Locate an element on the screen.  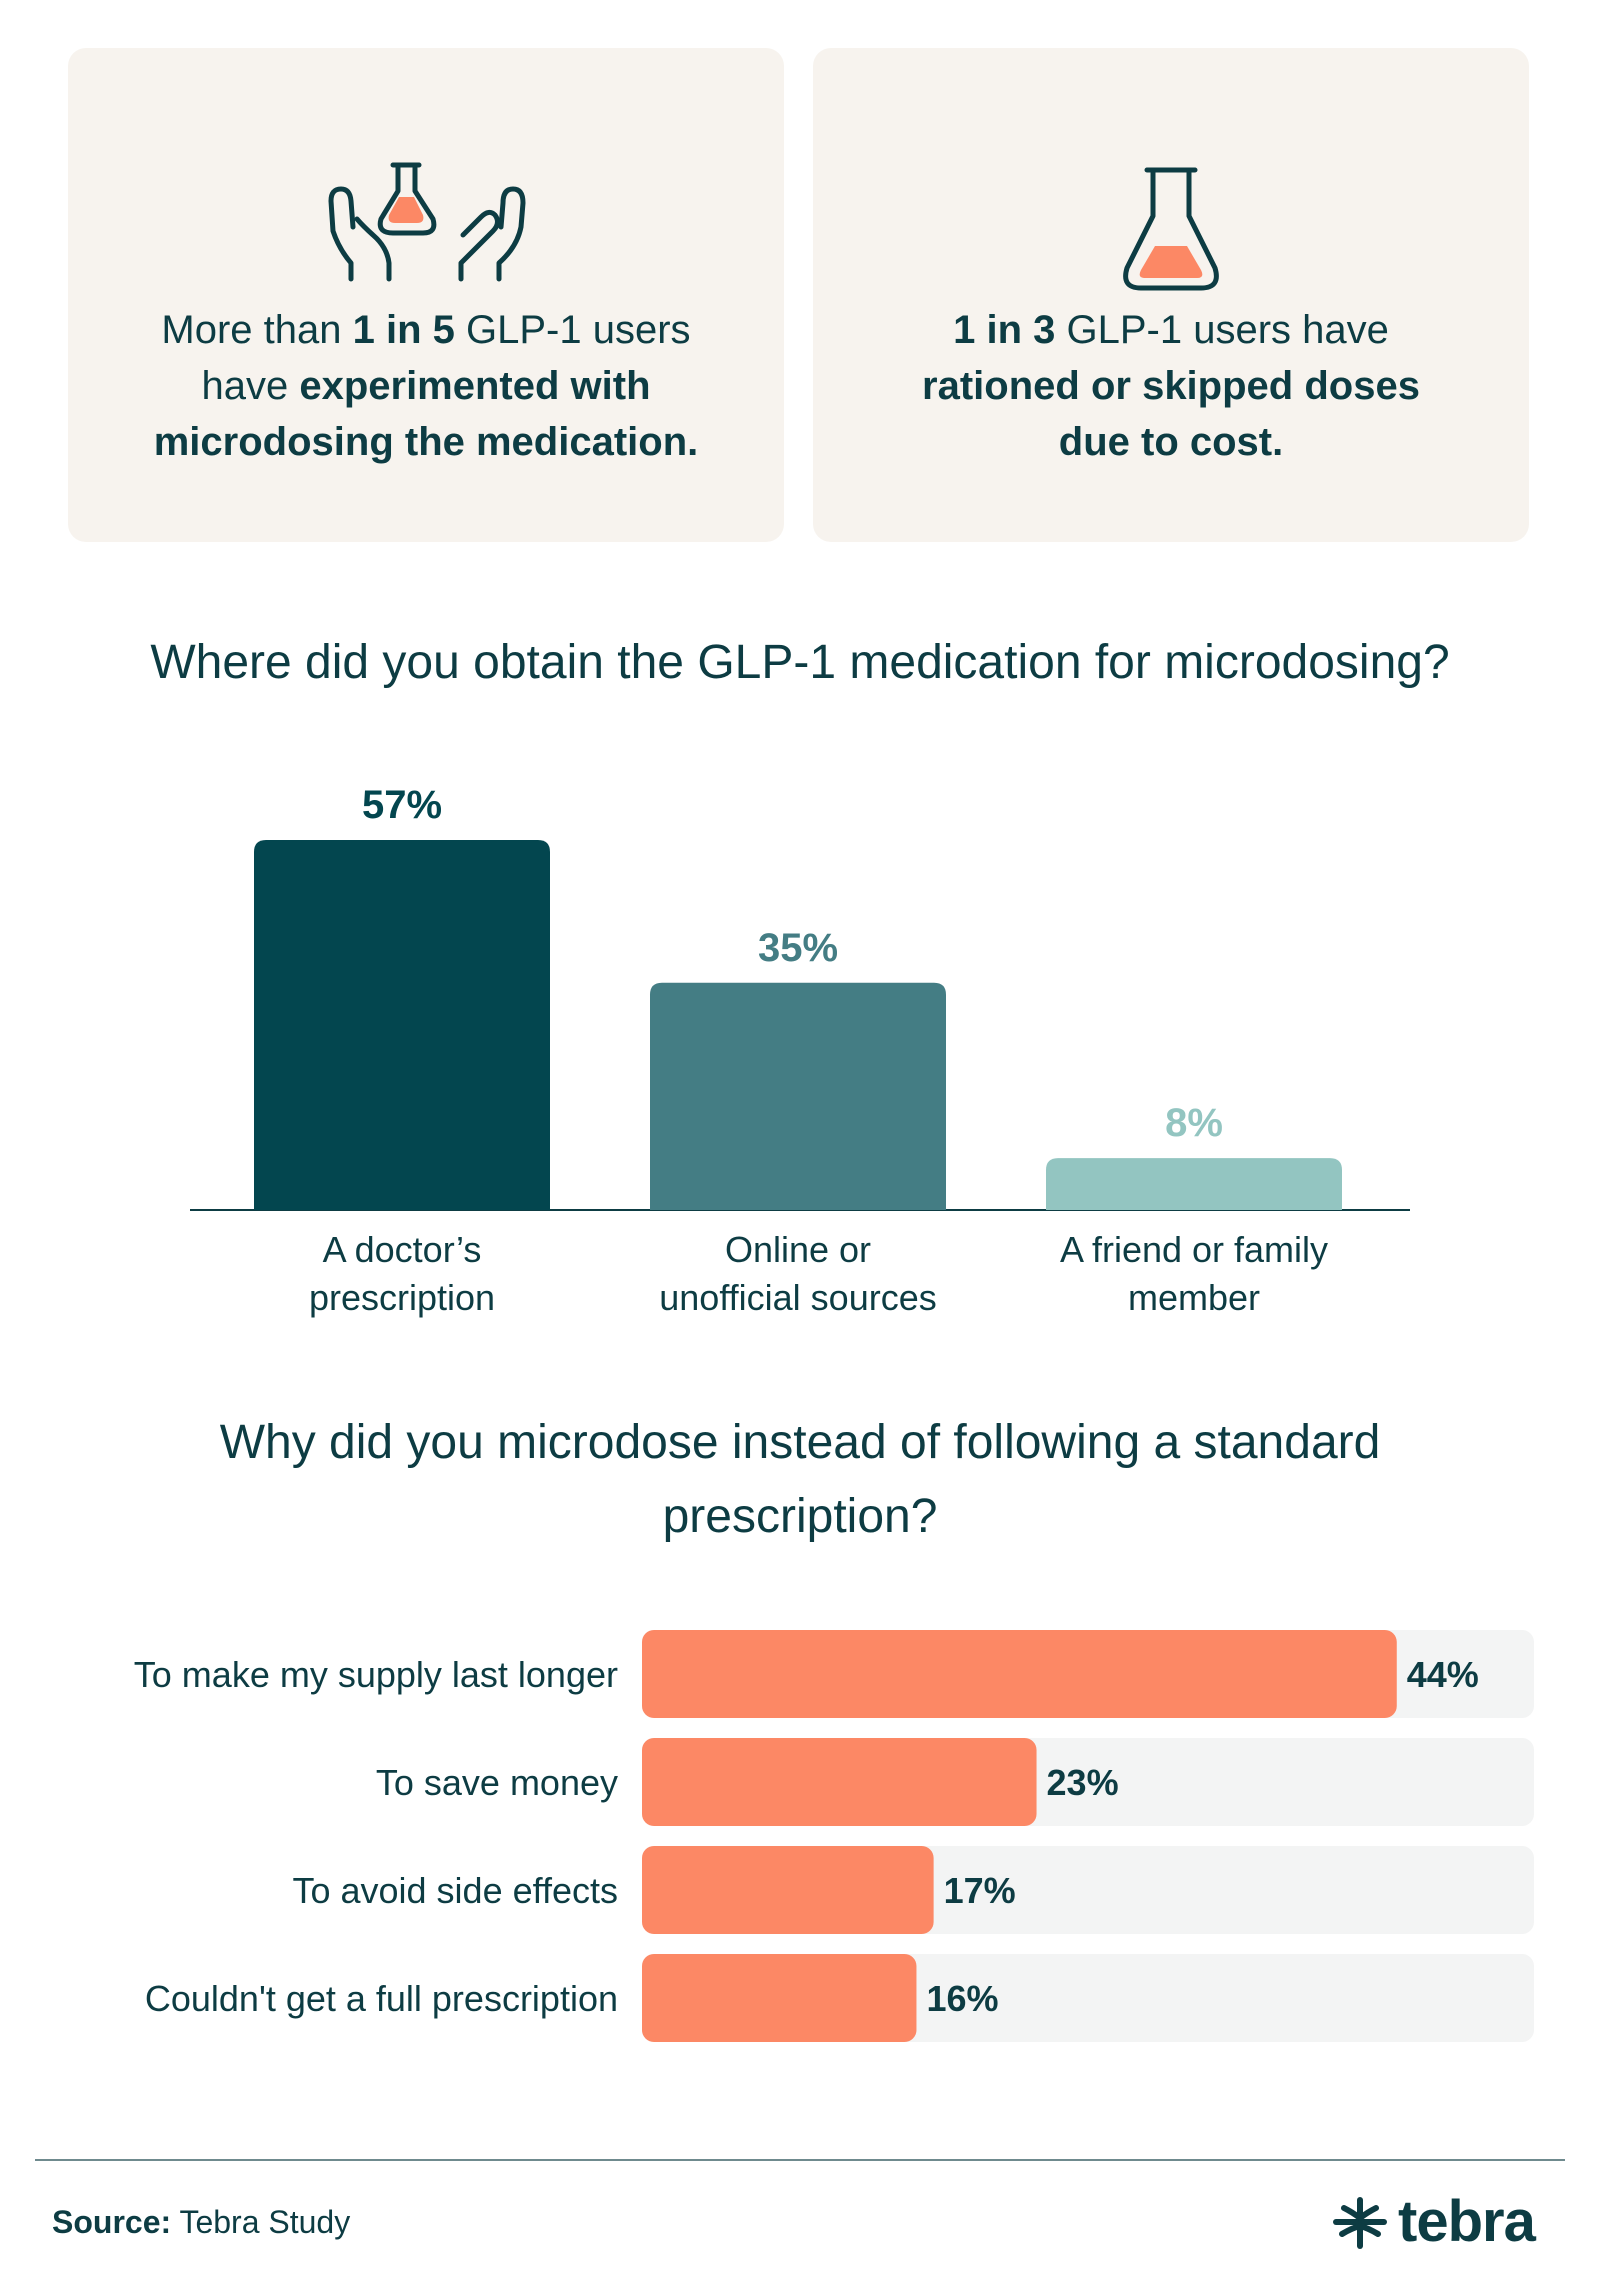
stat-text-regular: have is located at coordinates (250, 386).